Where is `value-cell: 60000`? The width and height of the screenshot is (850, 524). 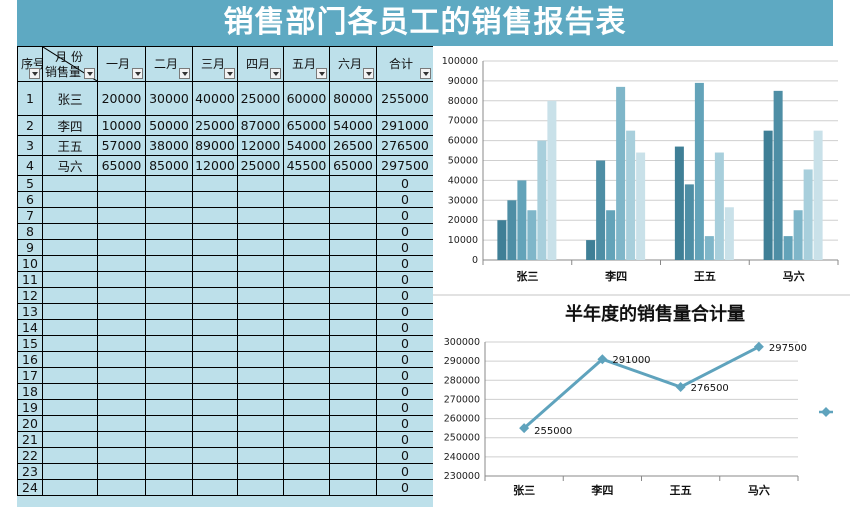
value-cell: 60000 is located at coordinates (306, 98).